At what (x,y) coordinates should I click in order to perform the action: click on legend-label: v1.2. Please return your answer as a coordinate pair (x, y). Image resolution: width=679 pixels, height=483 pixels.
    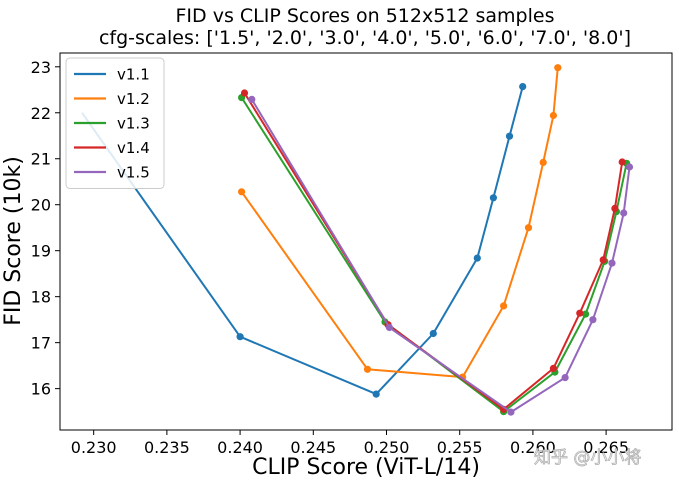
    Looking at the image, I should click on (133, 99).